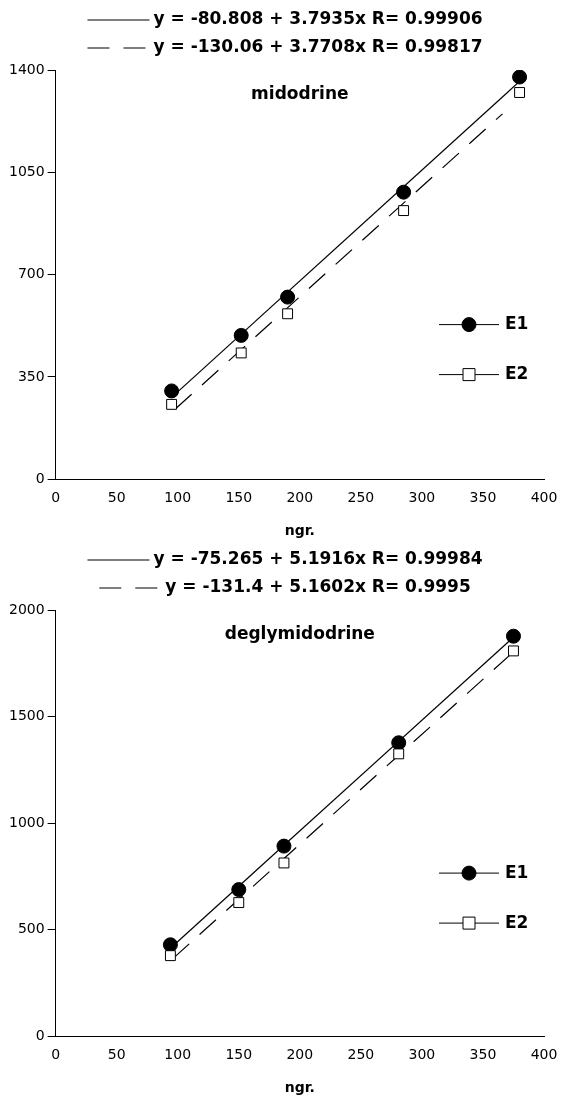 Image resolution: width=566 pixels, height=1097 pixels. Describe the element at coordinates (26, 821) in the screenshot. I see `y-tick-label: 1000` at that location.